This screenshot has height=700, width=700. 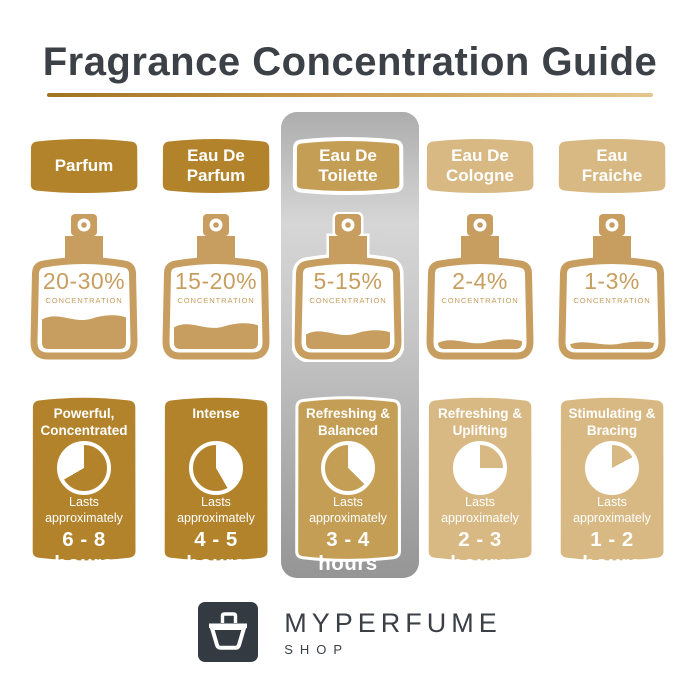 I want to click on concentration-readout: 2-4% CONCENTRATION, so click(x=480, y=287).